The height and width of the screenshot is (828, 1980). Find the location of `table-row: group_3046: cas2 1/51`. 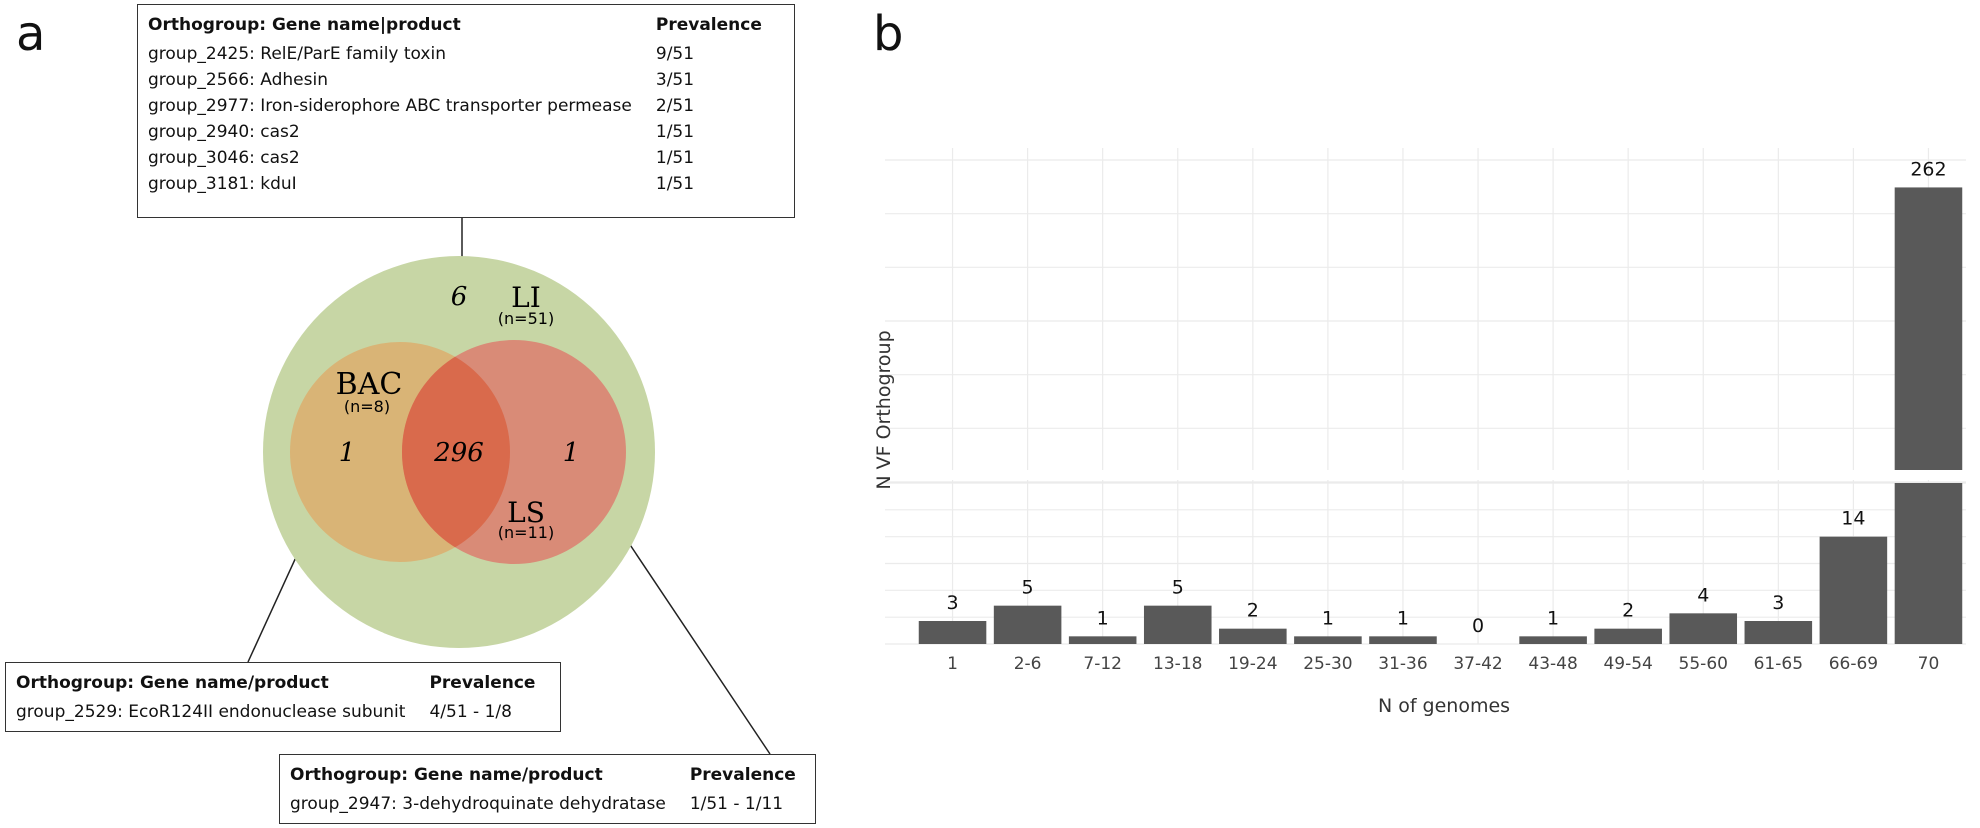

table-row: group_3046: cas2 1/51 is located at coordinates (455, 158).